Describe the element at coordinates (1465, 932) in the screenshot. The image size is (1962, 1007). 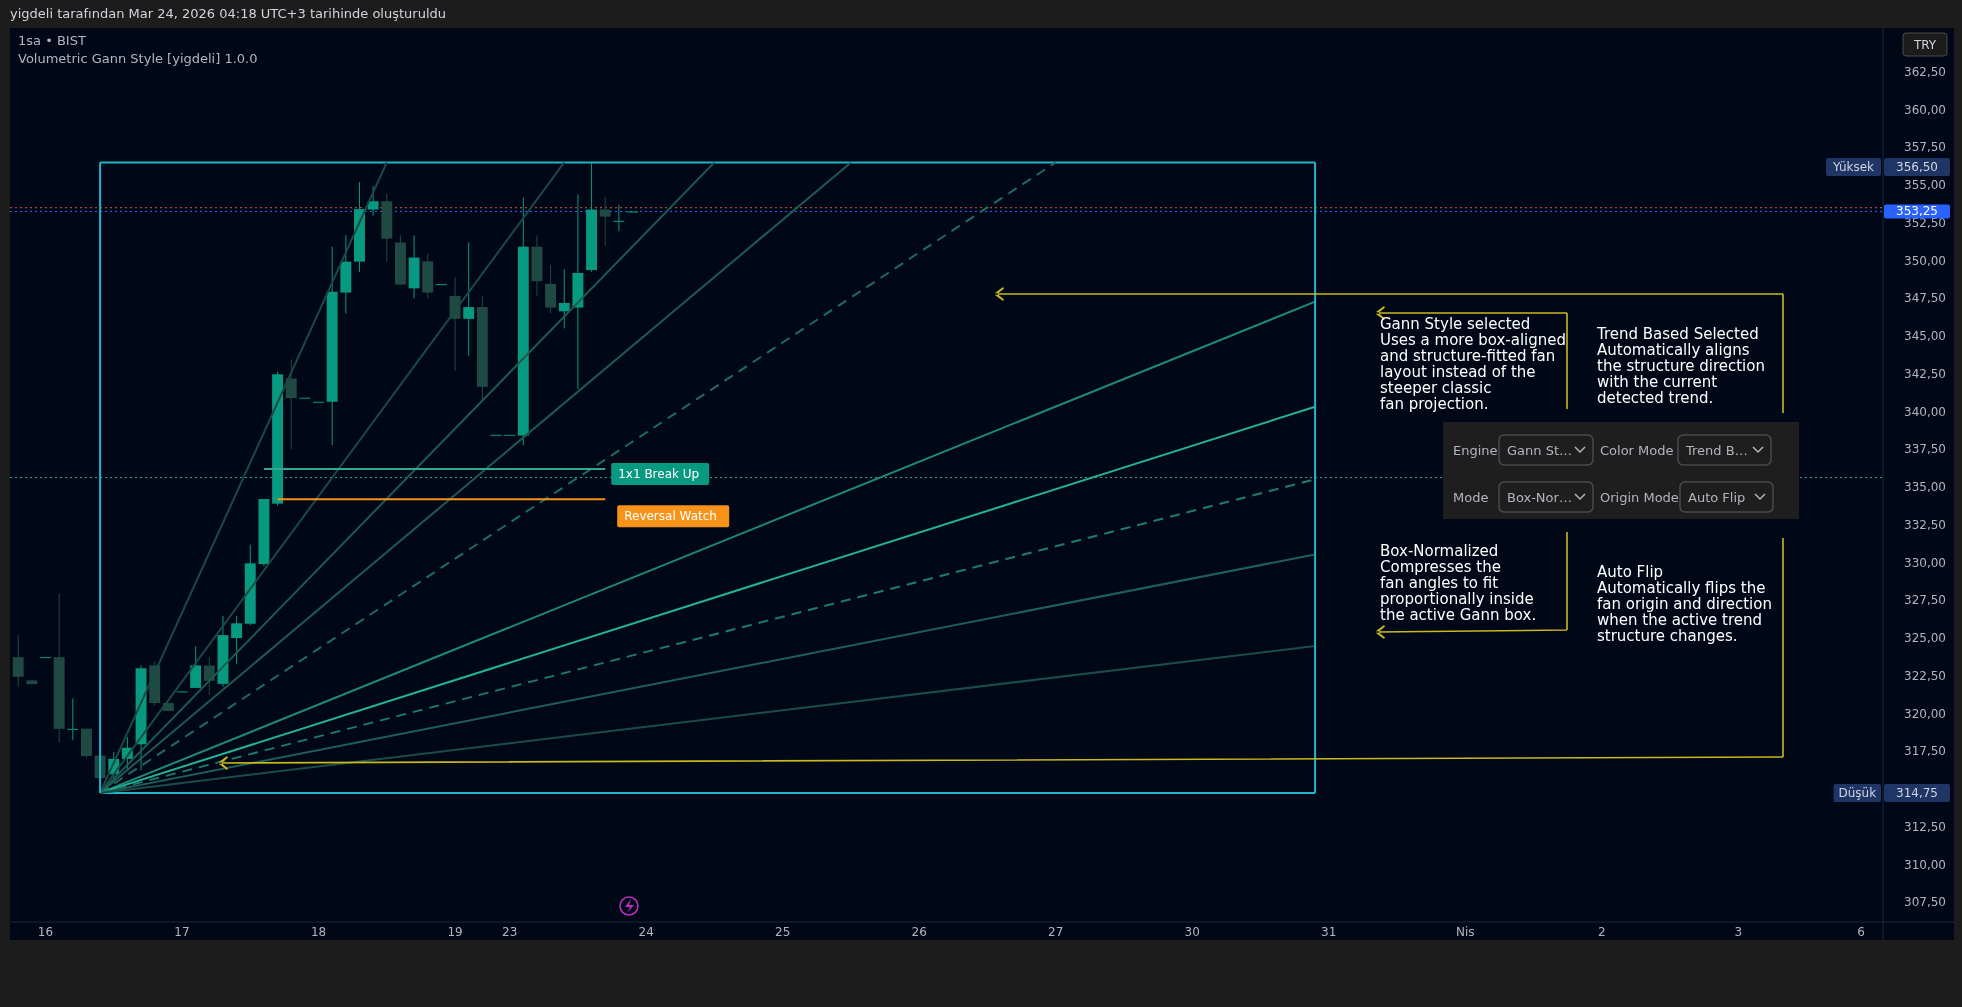
I see `x-tick-label: Nis` at that location.